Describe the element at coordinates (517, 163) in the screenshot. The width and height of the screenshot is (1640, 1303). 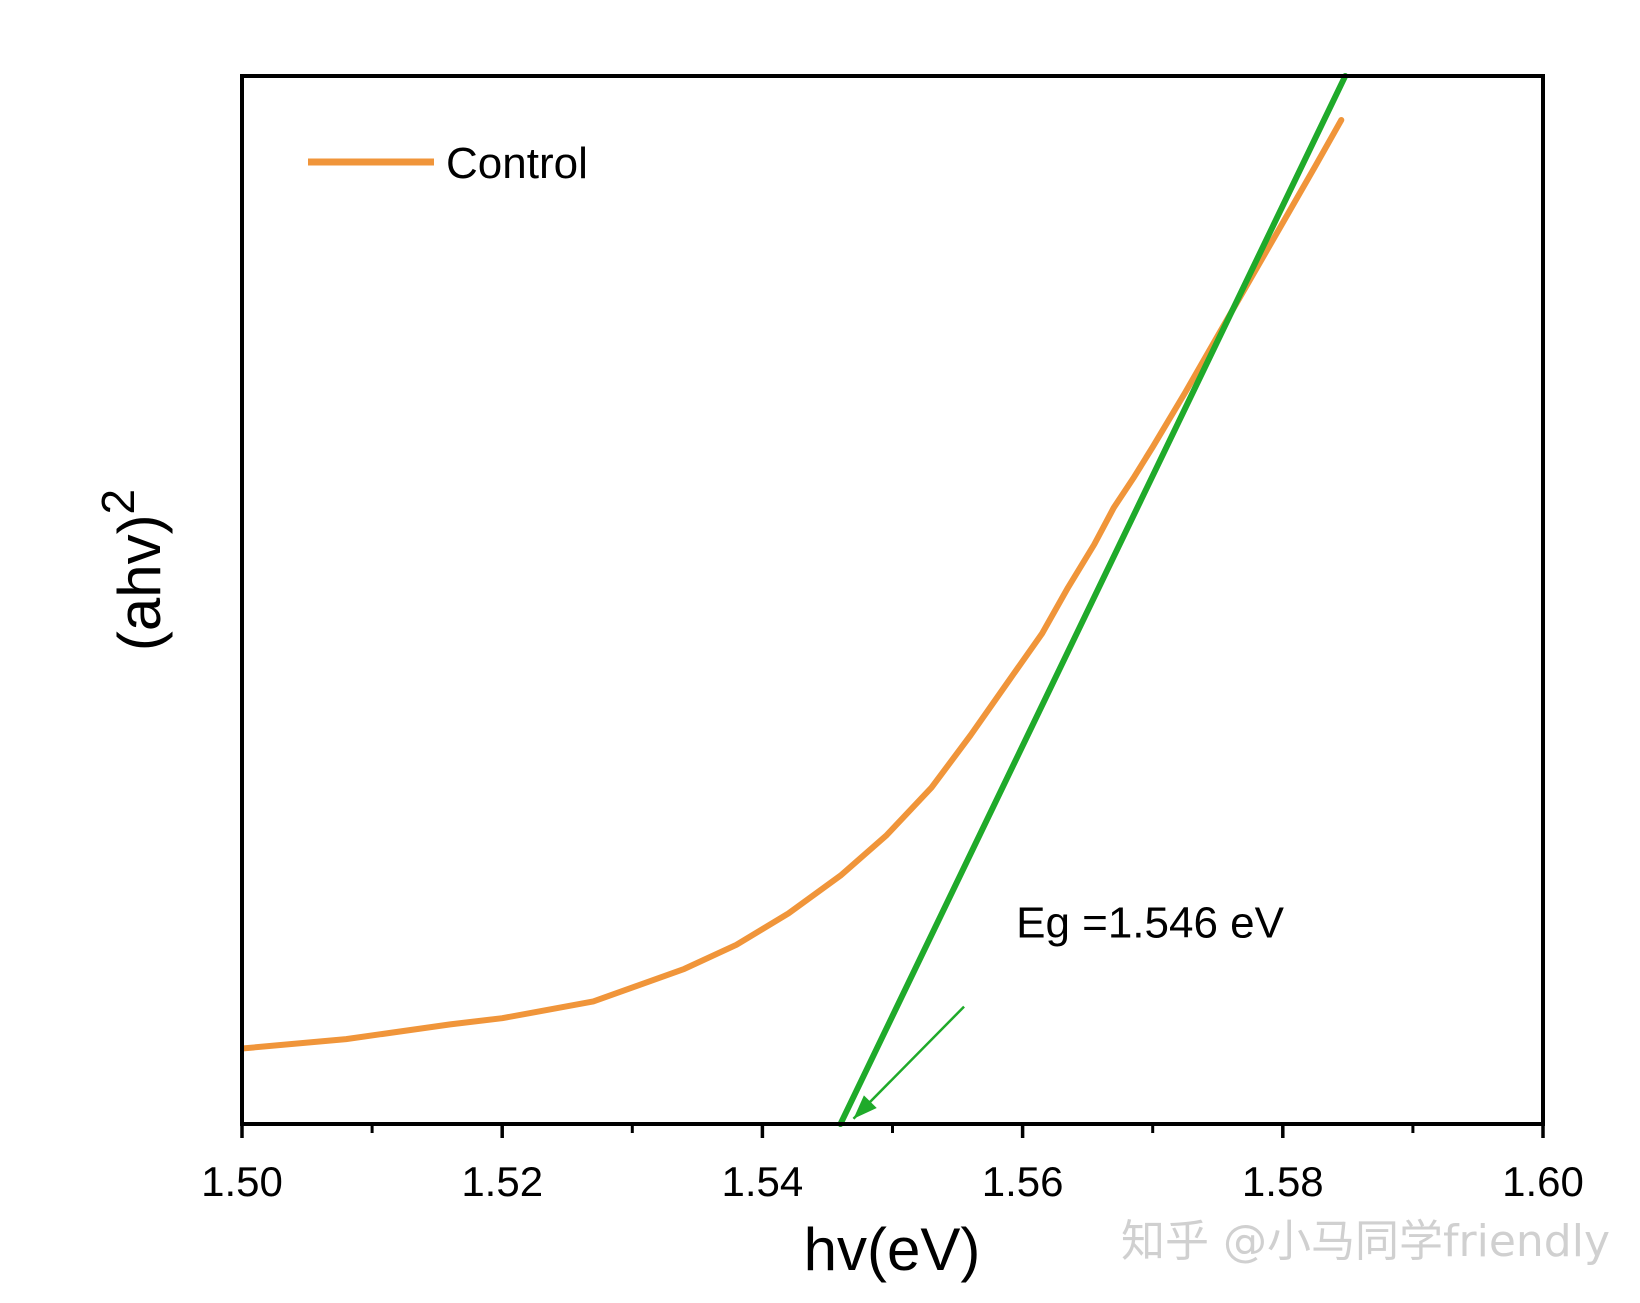
I see `legend-label-control: Control` at that location.